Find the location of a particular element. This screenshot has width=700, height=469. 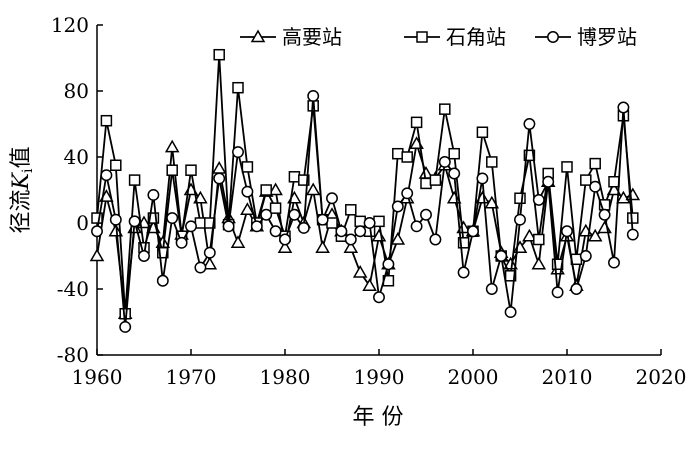

y-axis-title-suffix: 值 is located at coordinates (21, 158).